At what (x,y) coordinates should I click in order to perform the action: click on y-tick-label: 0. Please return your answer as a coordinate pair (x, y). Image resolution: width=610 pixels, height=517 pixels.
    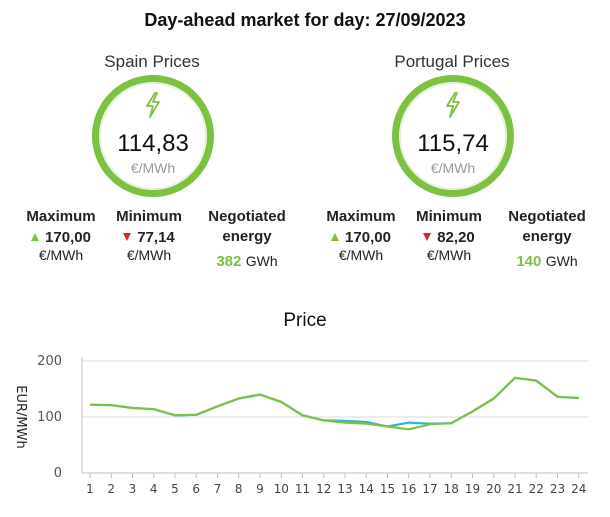
    Looking at the image, I should click on (58, 473).